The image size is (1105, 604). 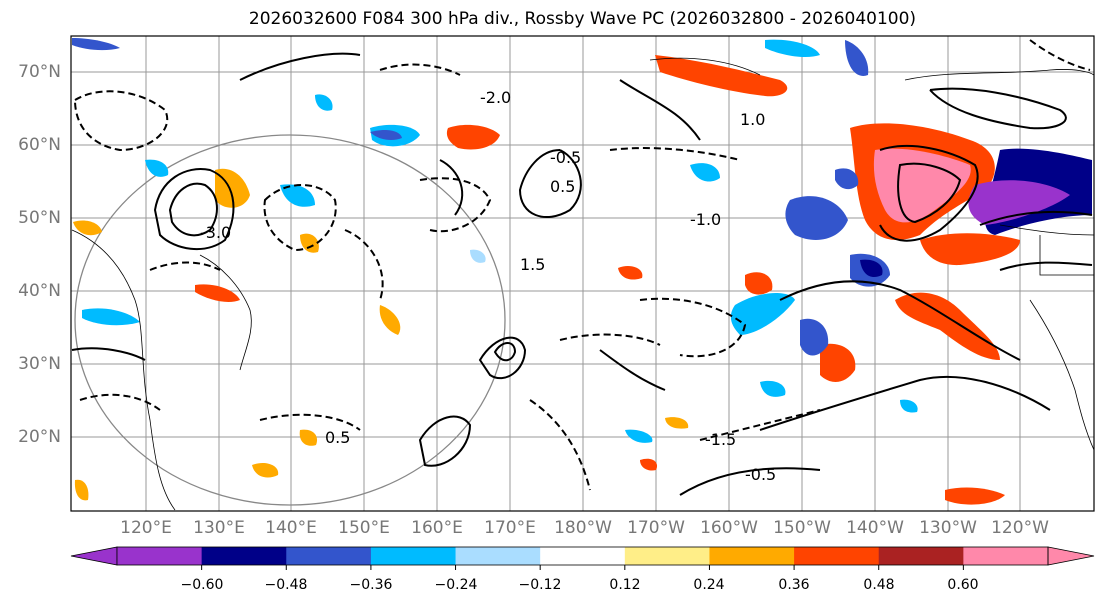 I want to click on lon-label-130e: 130°E, so click(x=219, y=528).